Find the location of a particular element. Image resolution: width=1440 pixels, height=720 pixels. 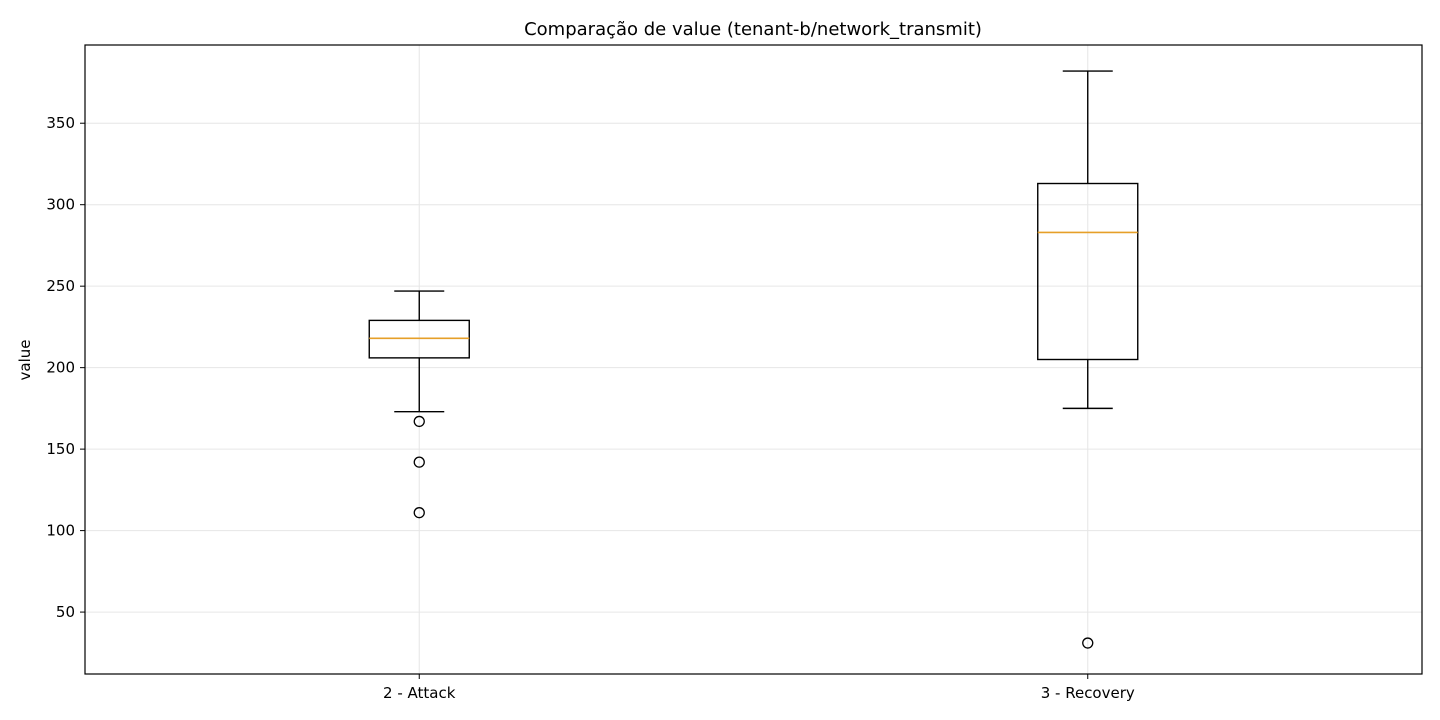

y-tick-label: 100 is located at coordinates (60, 531).